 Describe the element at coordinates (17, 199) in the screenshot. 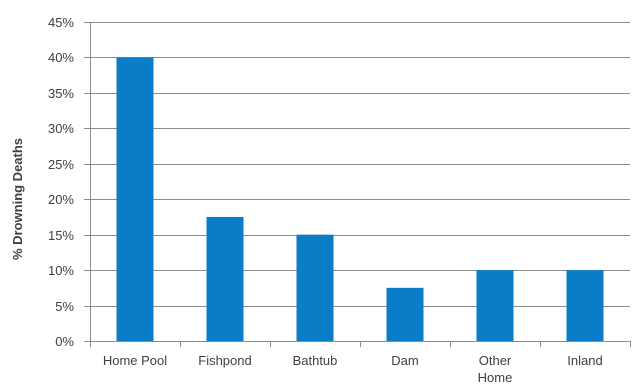

I see `y-axis-label: % Drowning Deaths` at that location.